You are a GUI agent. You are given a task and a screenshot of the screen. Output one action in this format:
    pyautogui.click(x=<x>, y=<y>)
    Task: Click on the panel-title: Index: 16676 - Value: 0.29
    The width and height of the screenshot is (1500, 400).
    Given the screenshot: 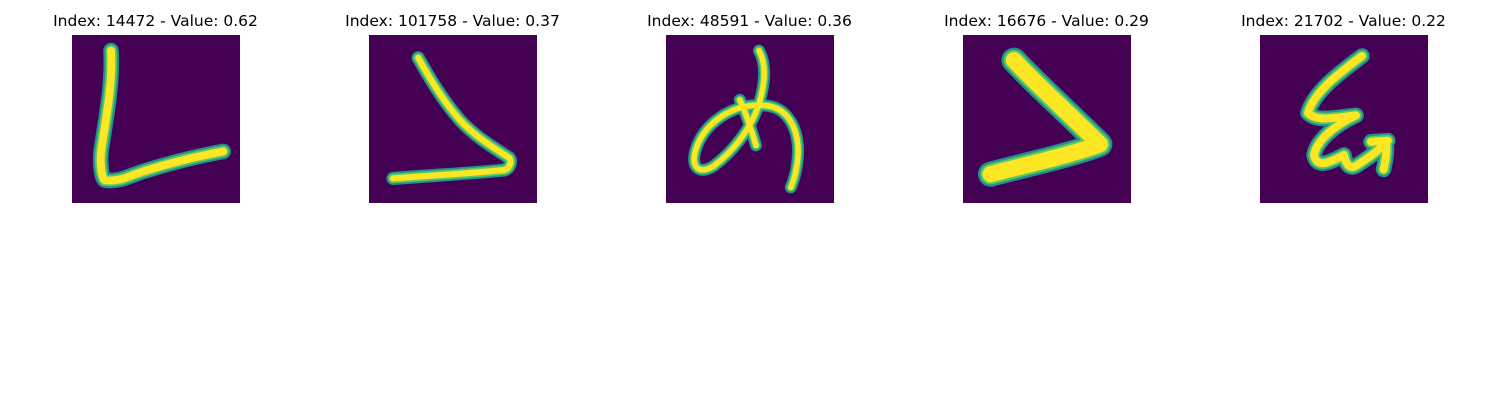 What is the action you would take?
    pyautogui.click(x=1046, y=21)
    